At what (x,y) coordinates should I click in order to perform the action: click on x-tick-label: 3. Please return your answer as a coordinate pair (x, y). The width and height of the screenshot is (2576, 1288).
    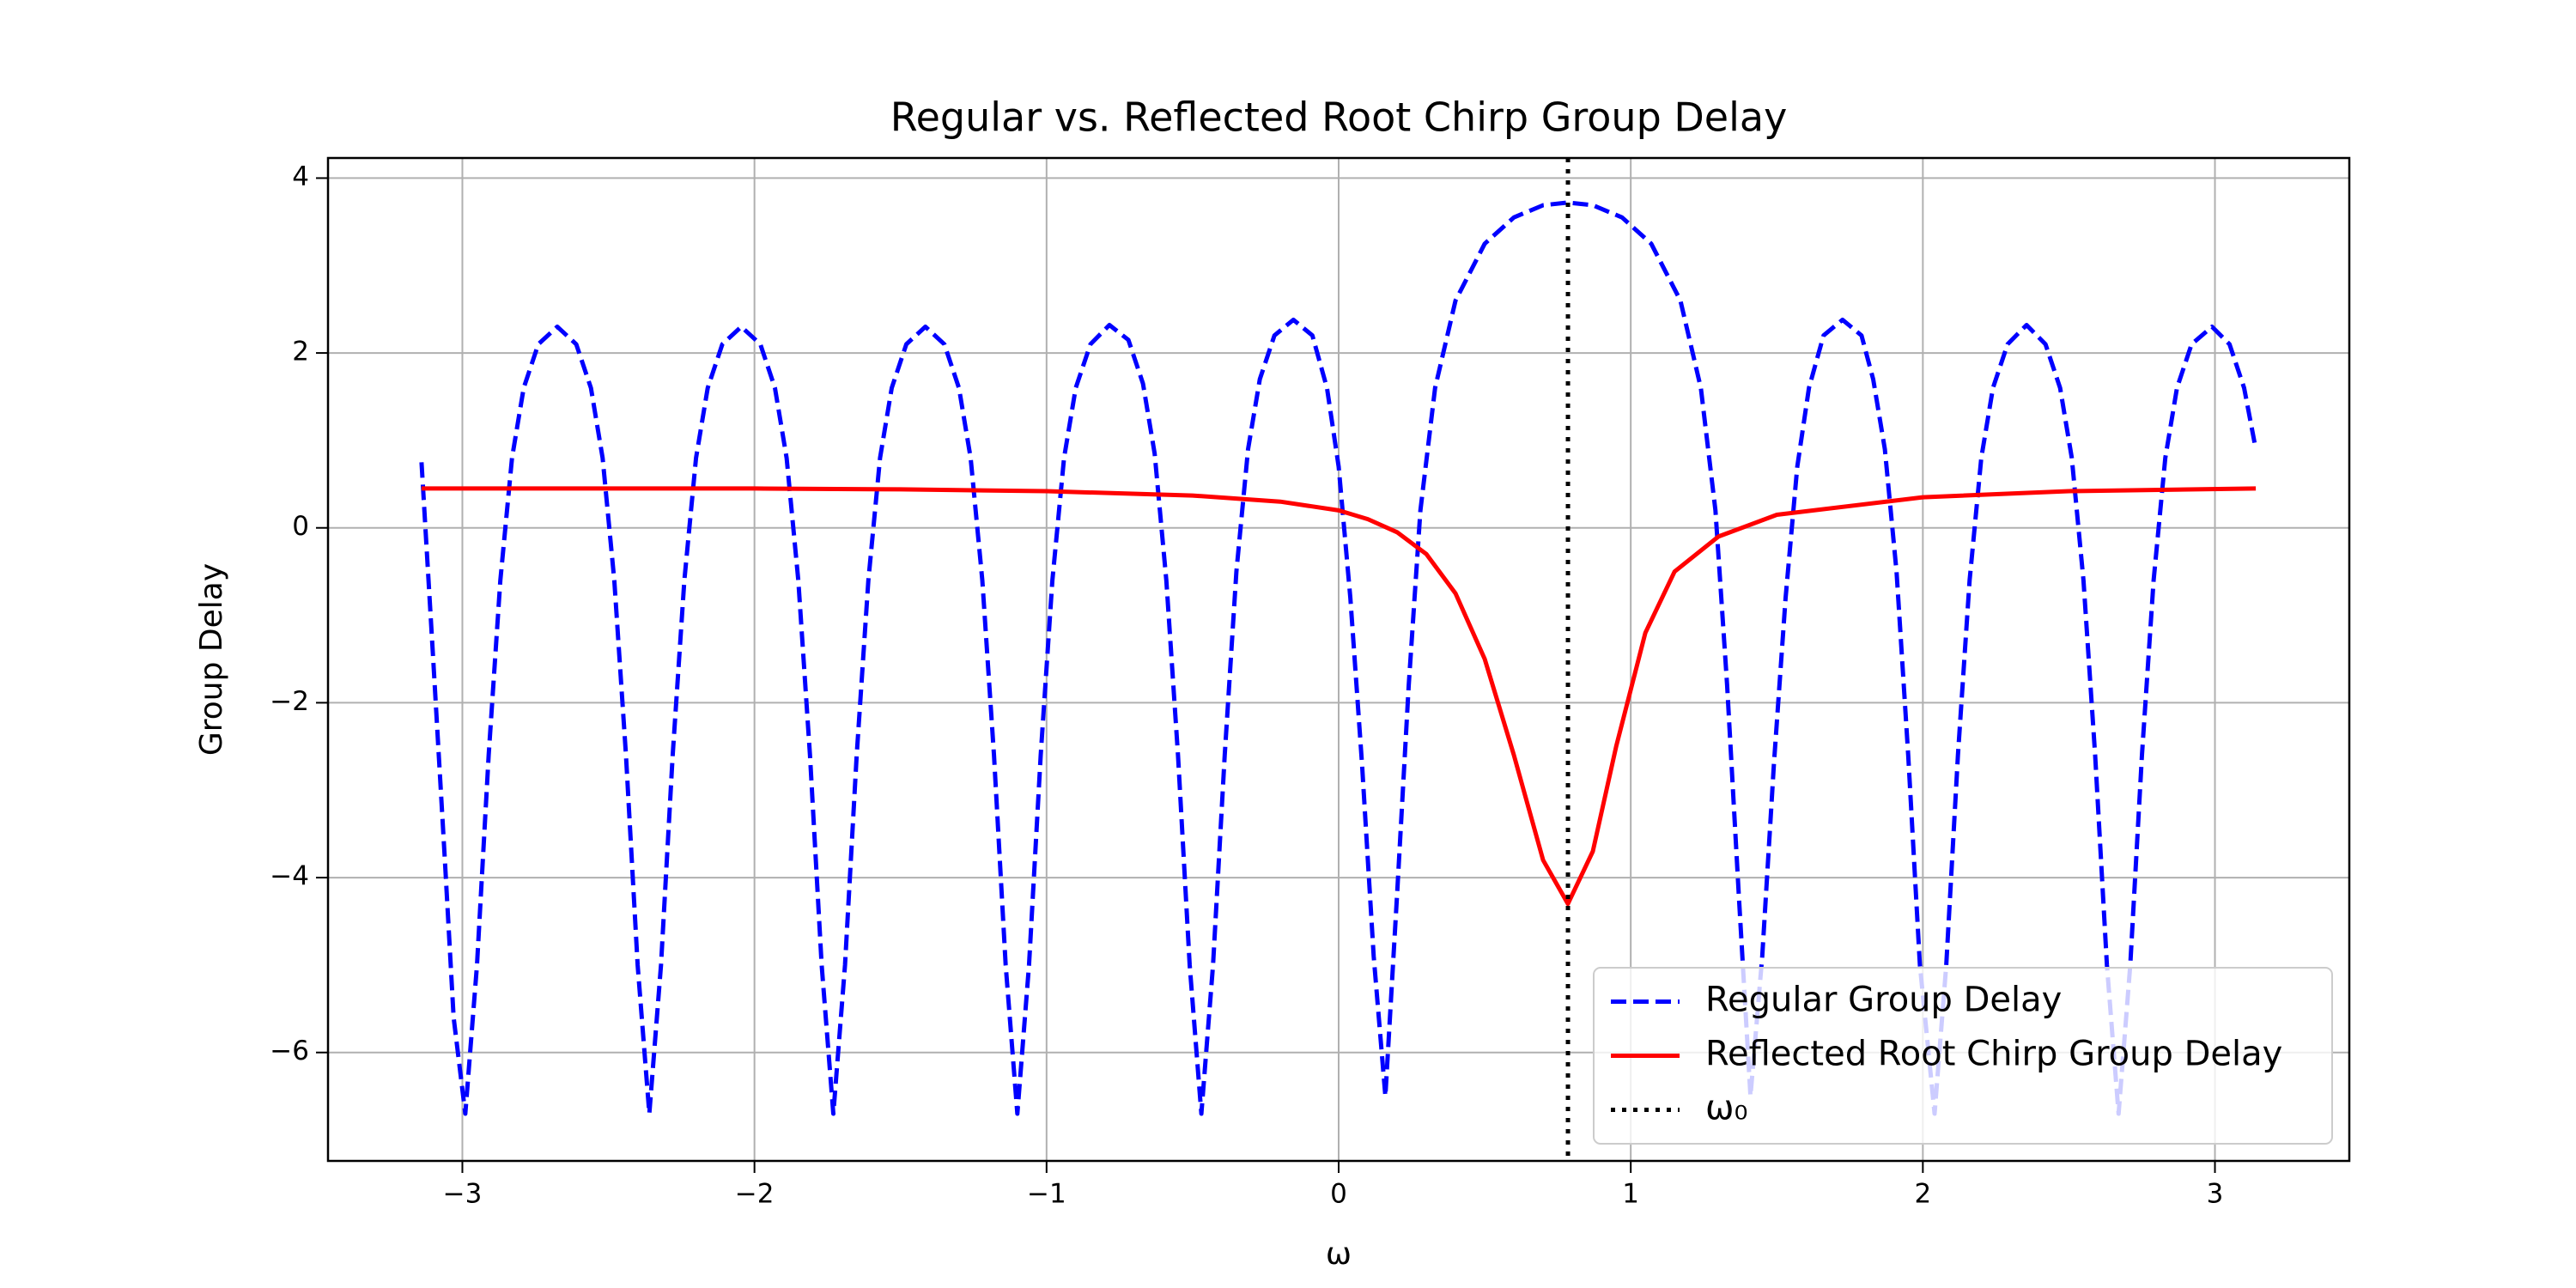
    Looking at the image, I should click on (2215, 1195).